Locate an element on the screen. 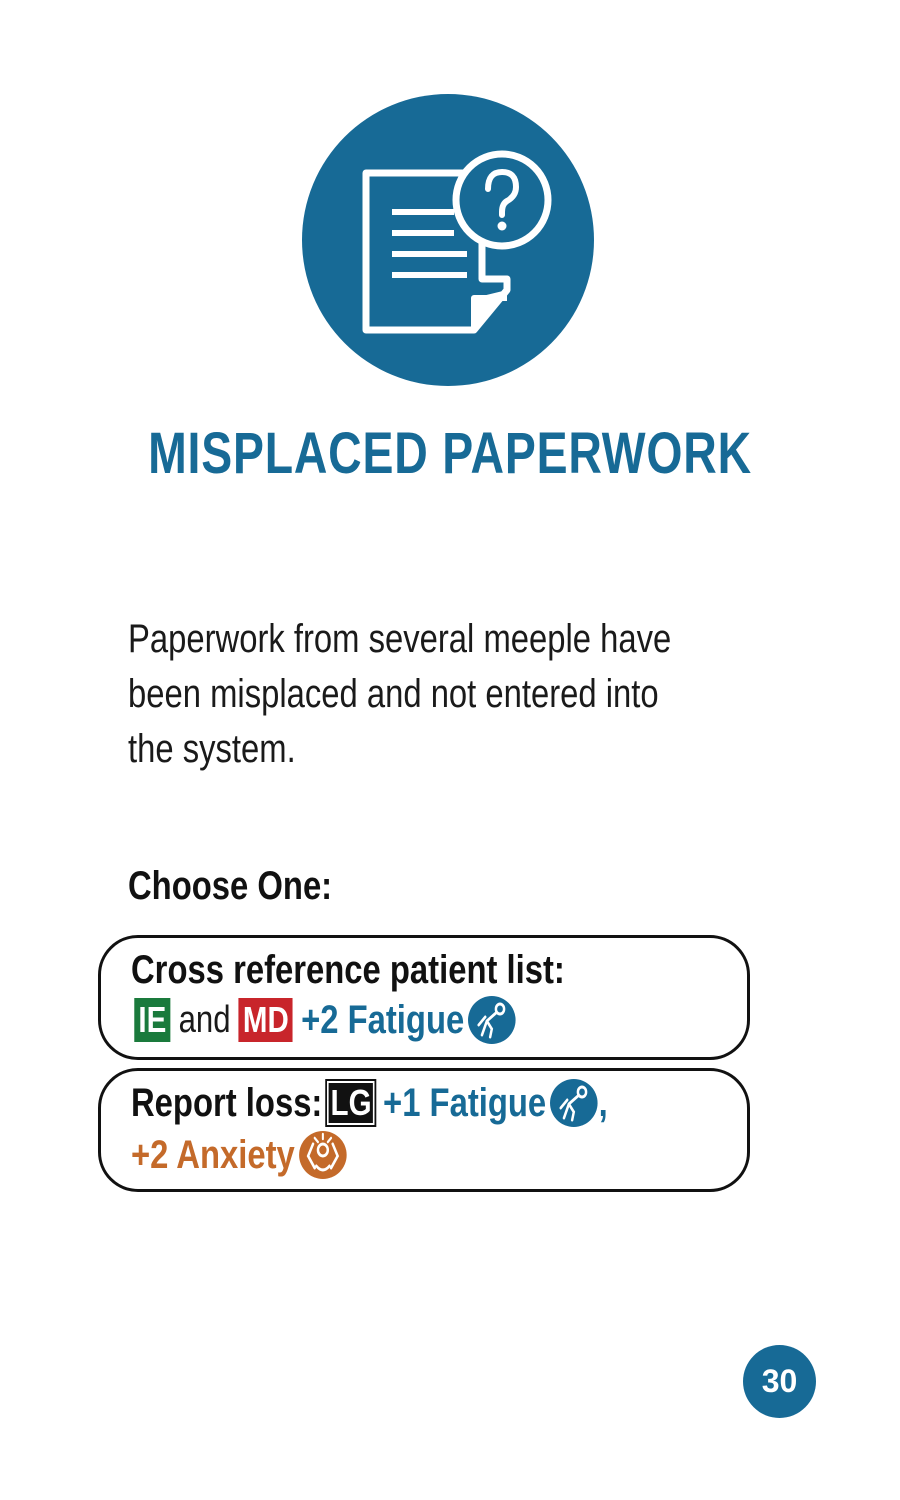 The height and width of the screenshot is (1500, 900). option-1-cost: IE and MD +2 Fatigue is located at coordinates (324, 1020).